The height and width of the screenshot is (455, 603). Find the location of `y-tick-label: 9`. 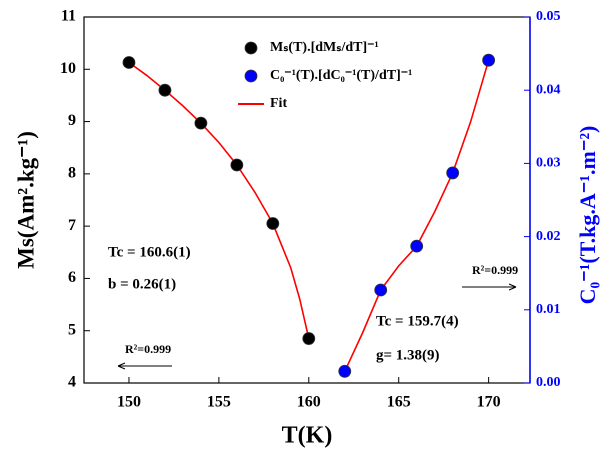

y-tick-label: 9 is located at coordinates (72, 120).